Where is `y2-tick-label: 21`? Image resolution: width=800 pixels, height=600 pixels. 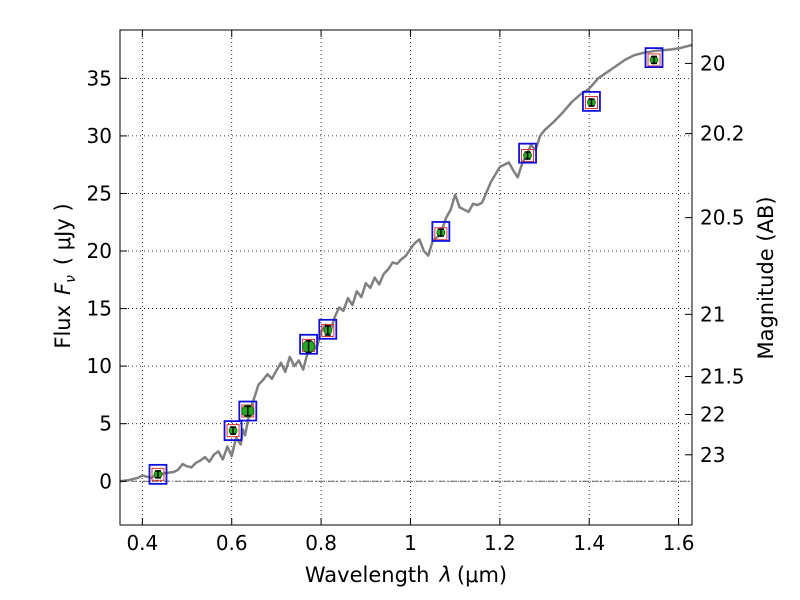 y2-tick-label: 21 is located at coordinates (712, 314).